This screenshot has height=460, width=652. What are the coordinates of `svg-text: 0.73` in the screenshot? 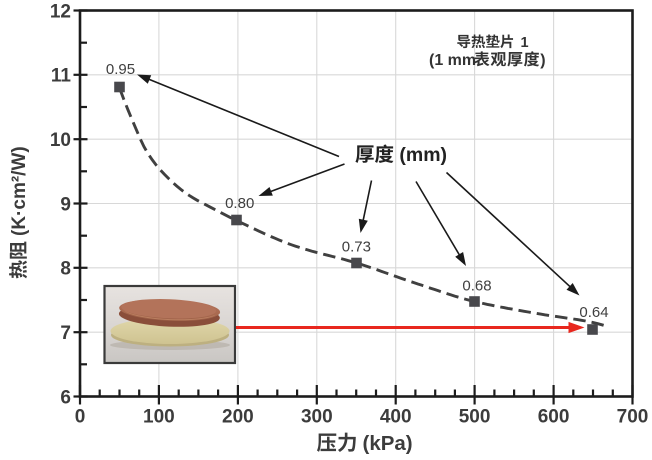 It's located at (356, 247).